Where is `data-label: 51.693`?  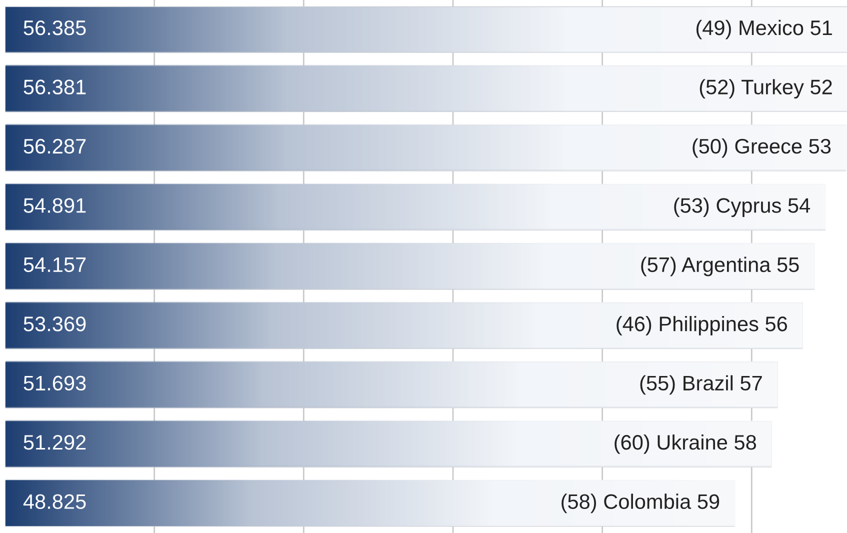
data-label: 51.693 is located at coordinates (55, 383).